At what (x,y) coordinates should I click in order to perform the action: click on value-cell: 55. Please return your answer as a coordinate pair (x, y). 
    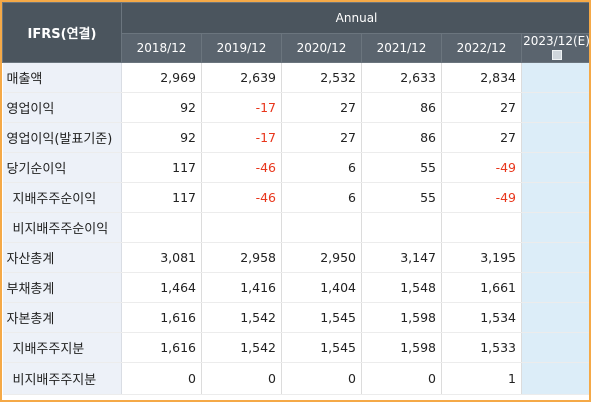
    Looking at the image, I should click on (401, 167).